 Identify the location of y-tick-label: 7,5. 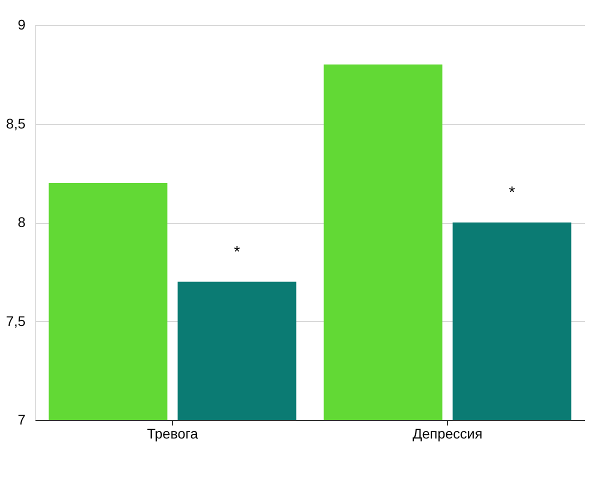
(16, 320).